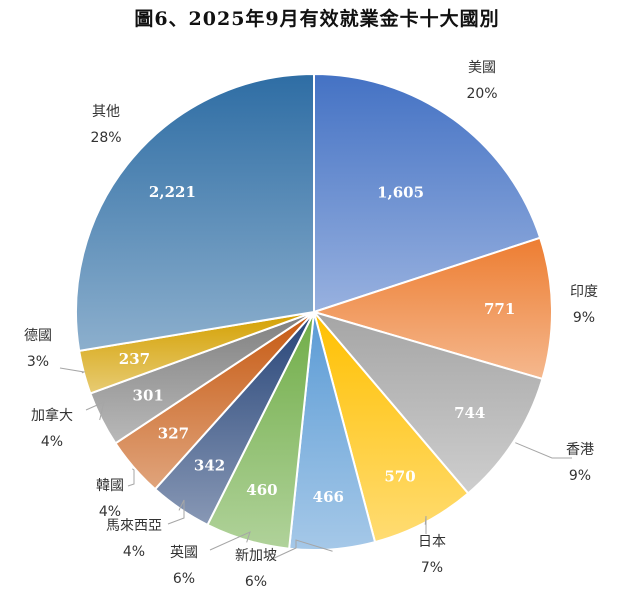 The width and height of the screenshot is (634, 590). Describe the element at coordinates (432, 568) in the screenshot. I see `percent-label: 7%` at that location.